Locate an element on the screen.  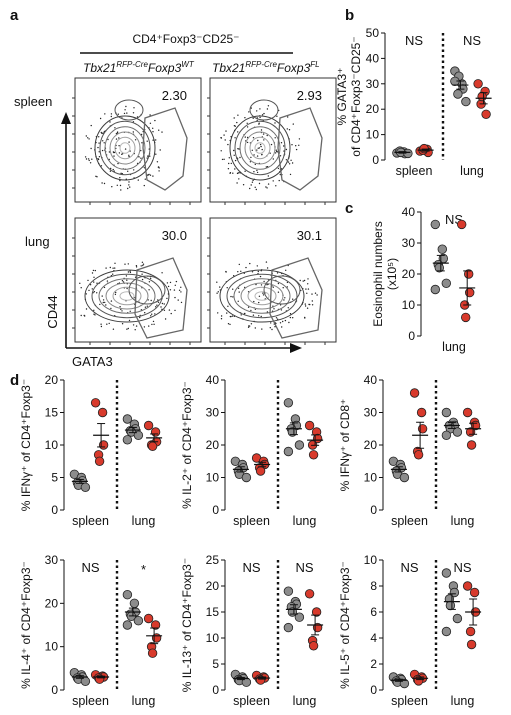
y-tick-label: 2 is located at coordinates (373, 664).